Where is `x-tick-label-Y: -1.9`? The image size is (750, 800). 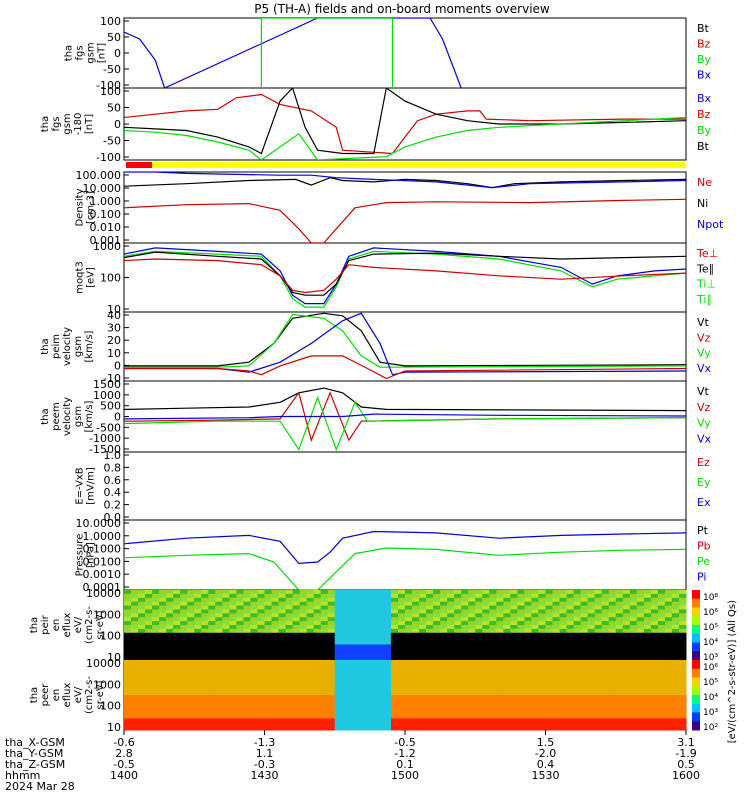 x-tick-label-Y: -1.9 is located at coordinates (685, 753).